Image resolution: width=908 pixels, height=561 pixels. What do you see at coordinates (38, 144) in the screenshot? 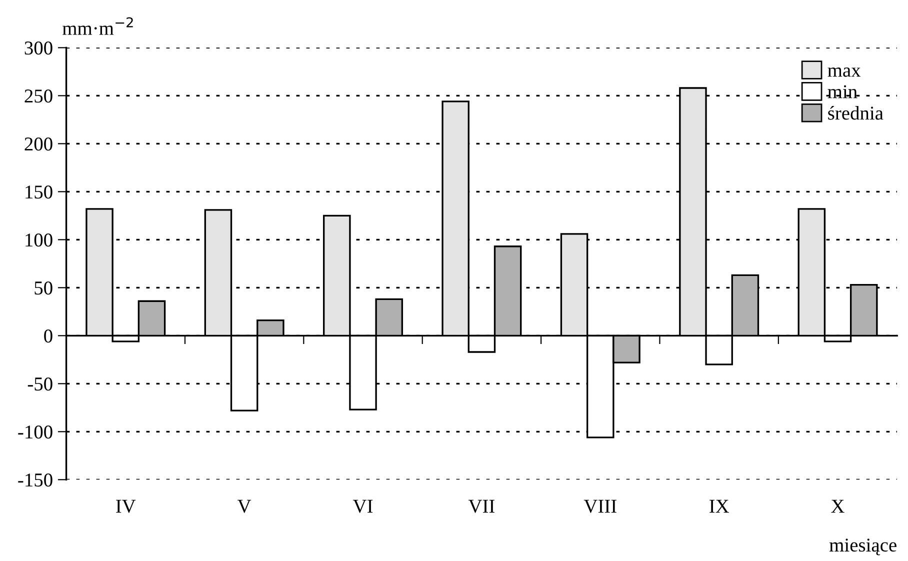
I see `y-tick-label: 200` at bounding box center [38, 144].